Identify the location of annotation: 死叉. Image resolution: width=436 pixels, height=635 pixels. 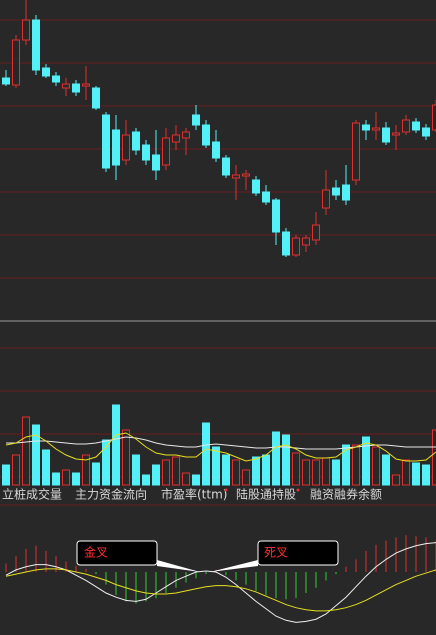
(276, 553).